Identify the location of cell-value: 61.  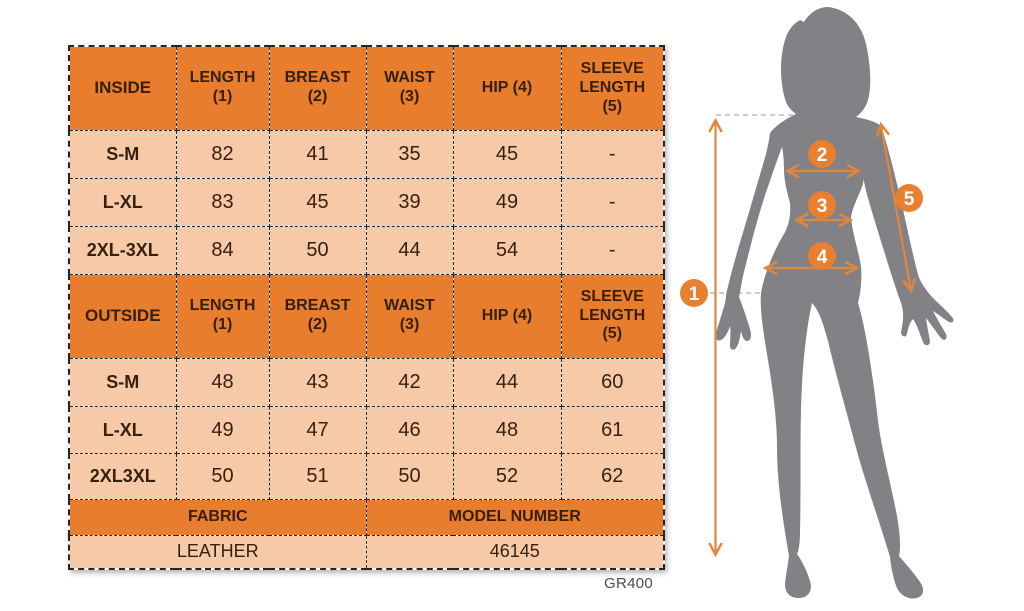
(612, 429).